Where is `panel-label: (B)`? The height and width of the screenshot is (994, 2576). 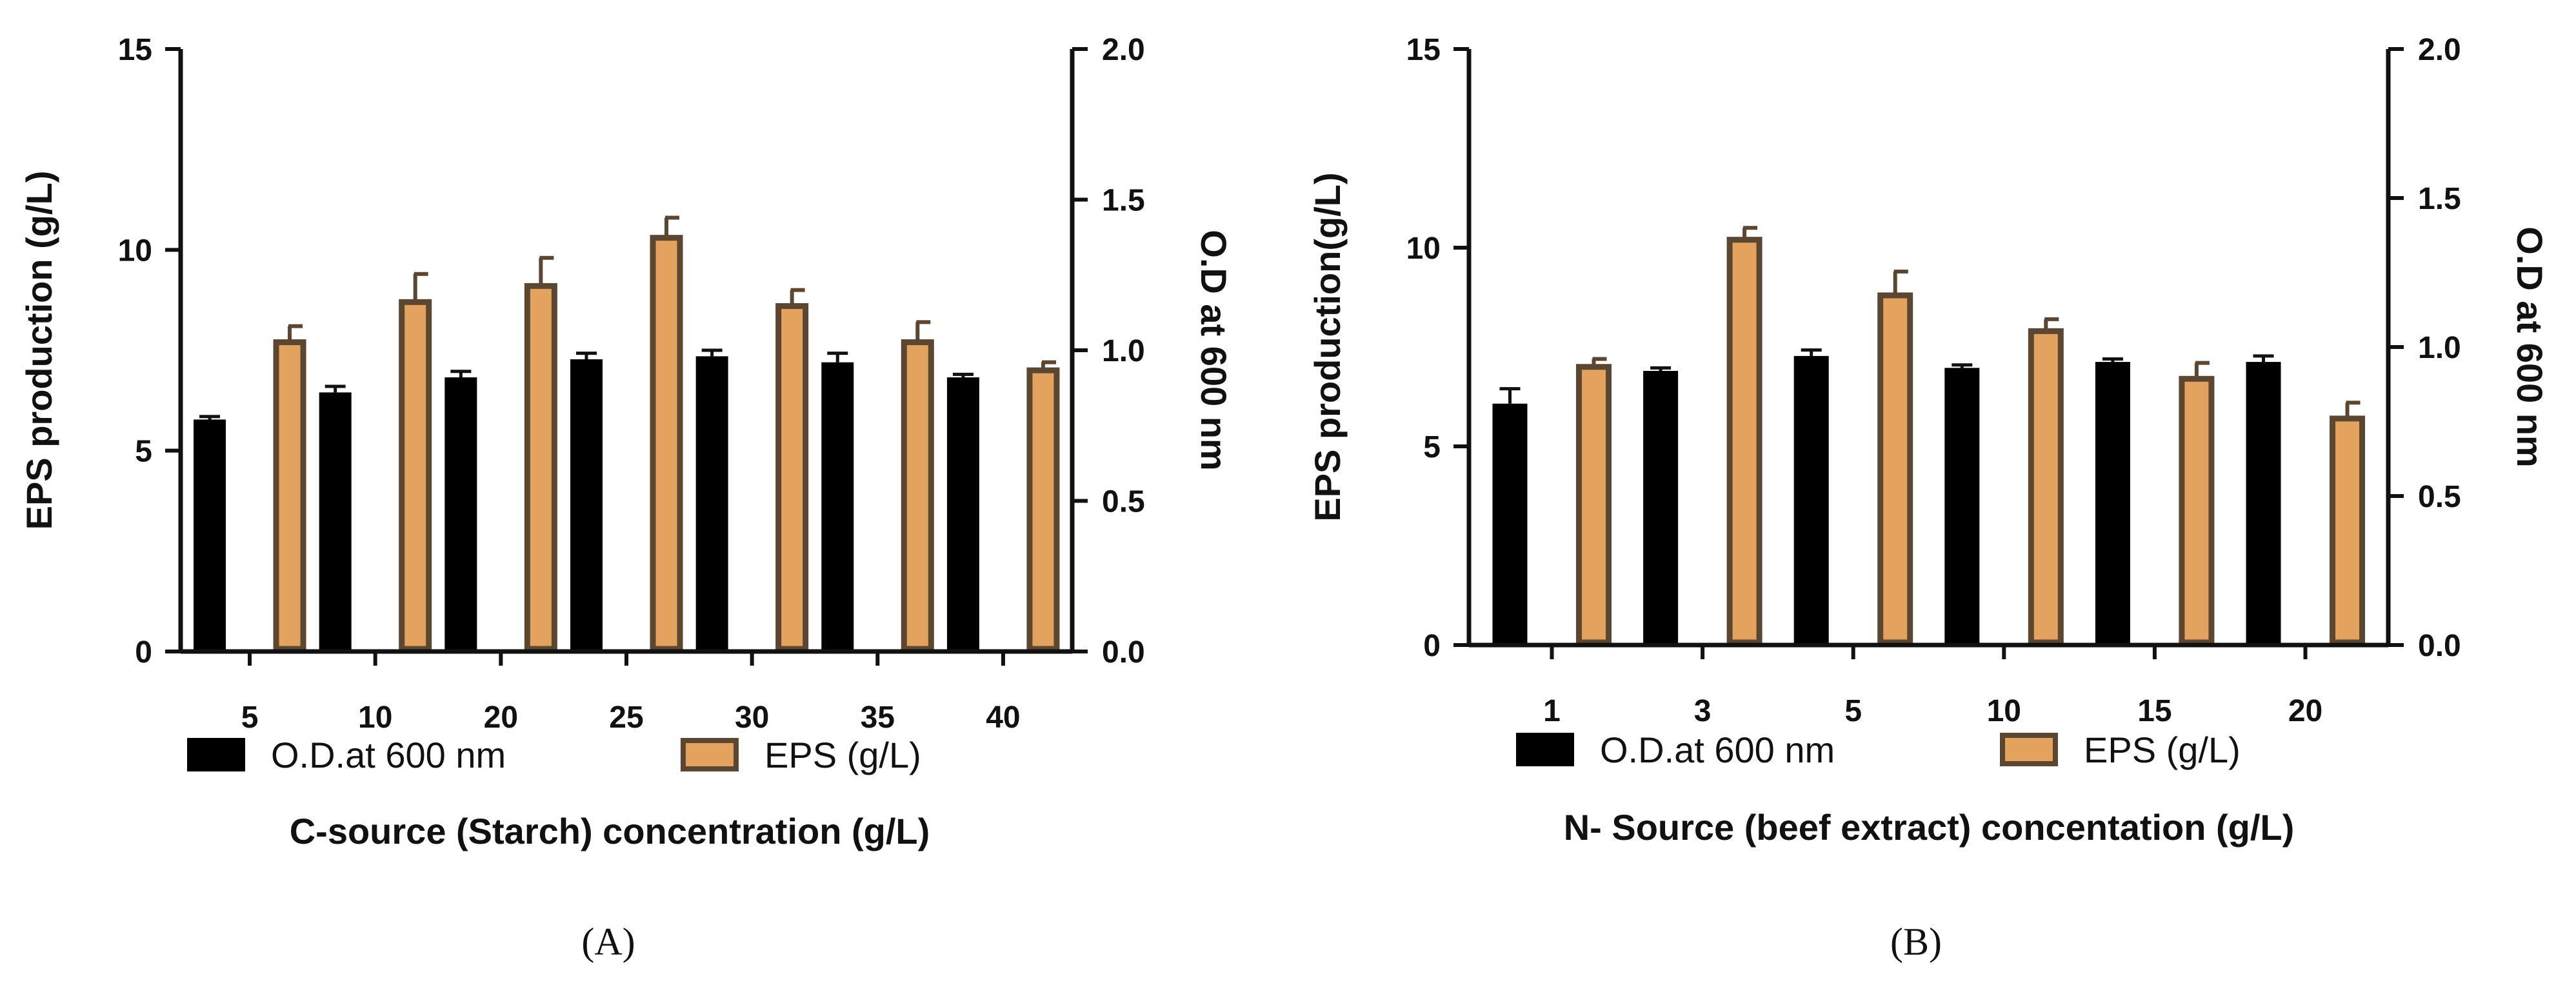 panel-label: (B) is located at coordinates (1916, 941).